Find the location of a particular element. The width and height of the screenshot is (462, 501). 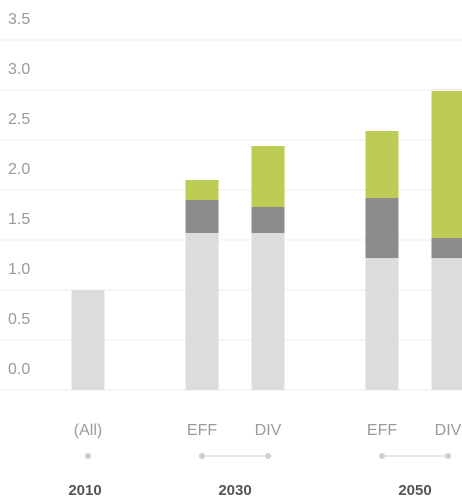

x-tick-label: (All) is located at coordinates (88, 430).